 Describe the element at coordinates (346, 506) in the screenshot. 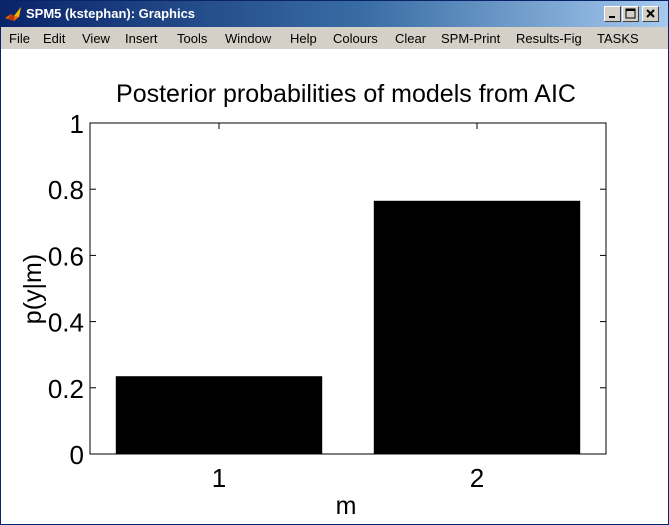

I see `x-axis-label: m` at that location.